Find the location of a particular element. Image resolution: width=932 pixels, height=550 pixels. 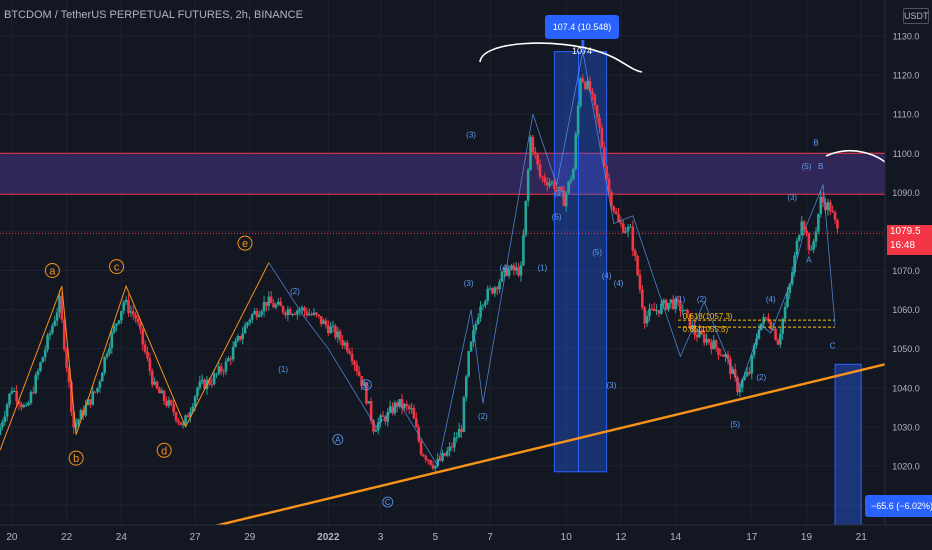

measure-label-up: 107.4 (10.548) 1074 is located at coordinates (582, 35).